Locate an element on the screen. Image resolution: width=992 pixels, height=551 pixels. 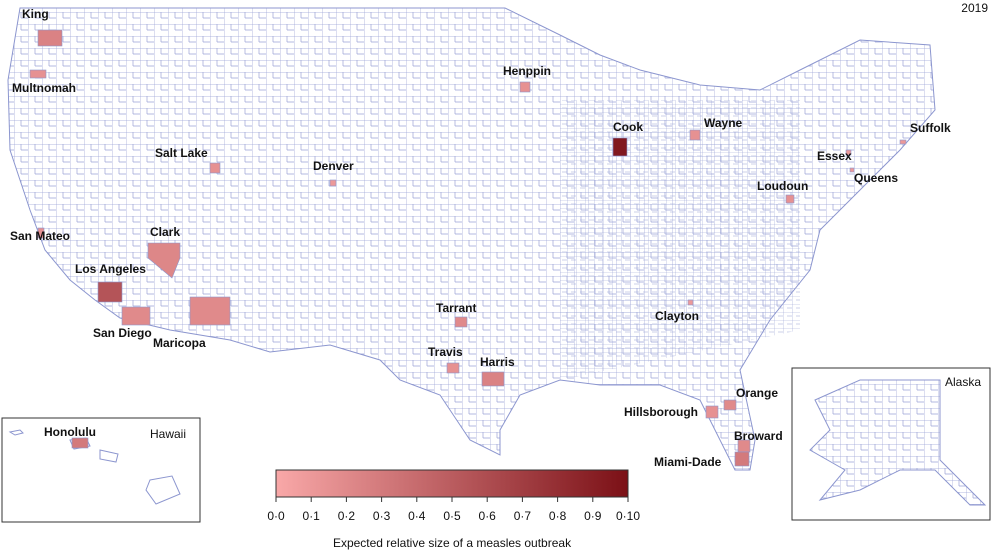
county-label: Multnomah is located at coordinates (44, 88).